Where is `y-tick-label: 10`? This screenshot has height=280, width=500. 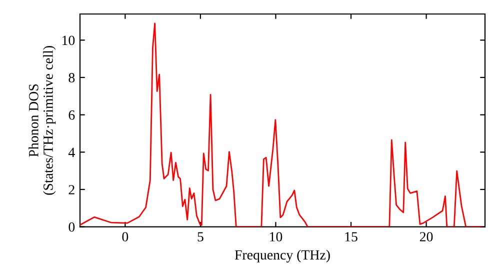 y-tick-label: 10 is located at coordinates (68, 41).